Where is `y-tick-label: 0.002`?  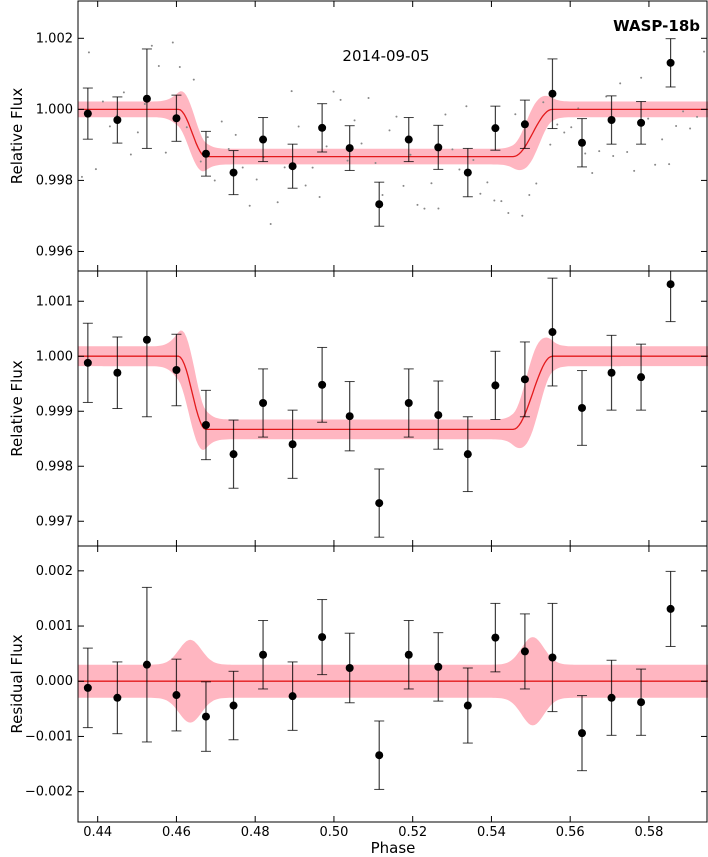
y-tick-label: 0.002 is located at coordinates (54, 571).